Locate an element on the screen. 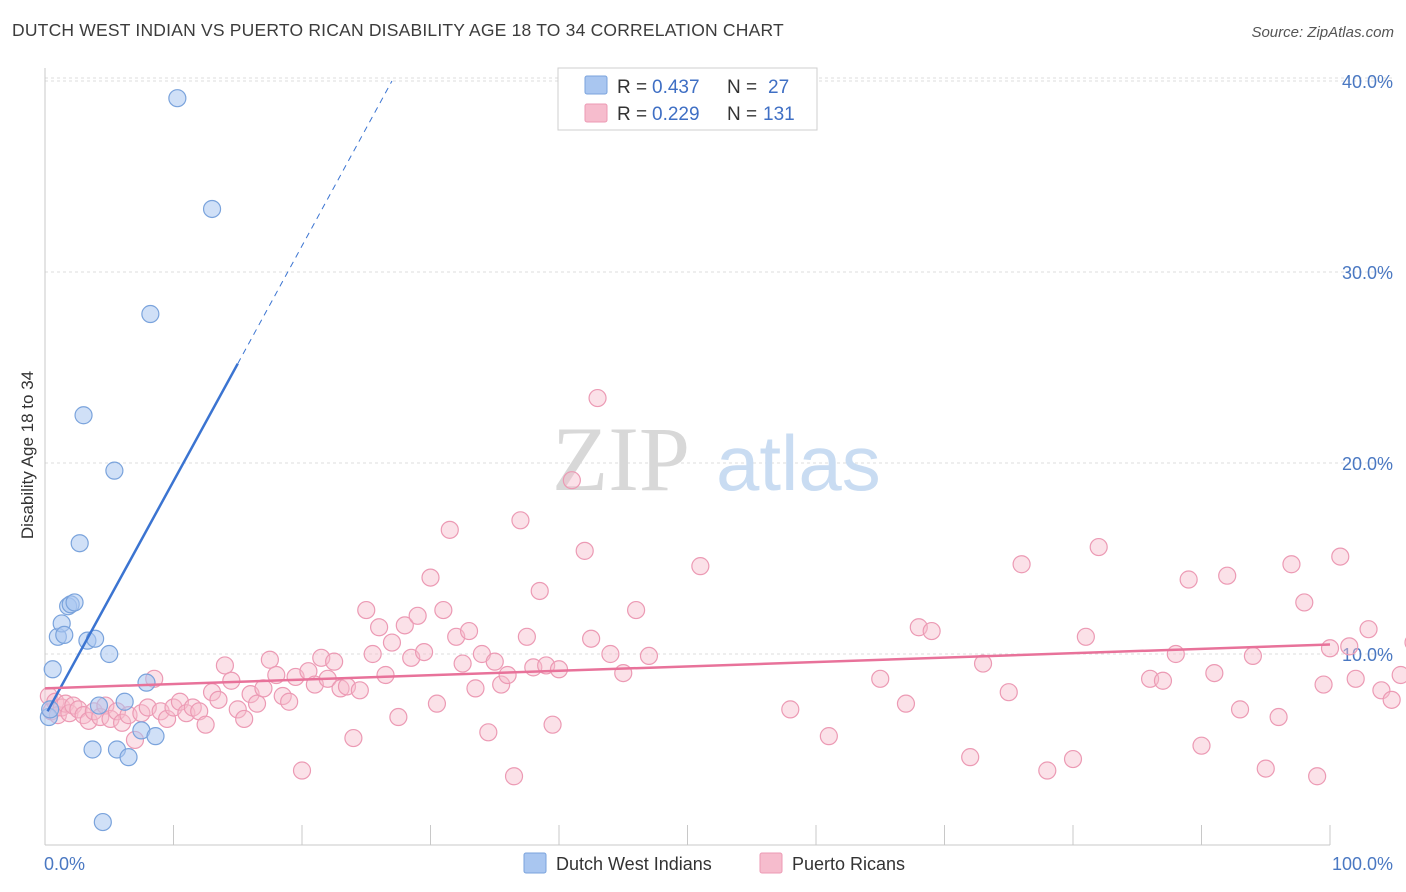  series-legend: Dutch West Indians Puerto Ricans is located at coordinates (714, 863).